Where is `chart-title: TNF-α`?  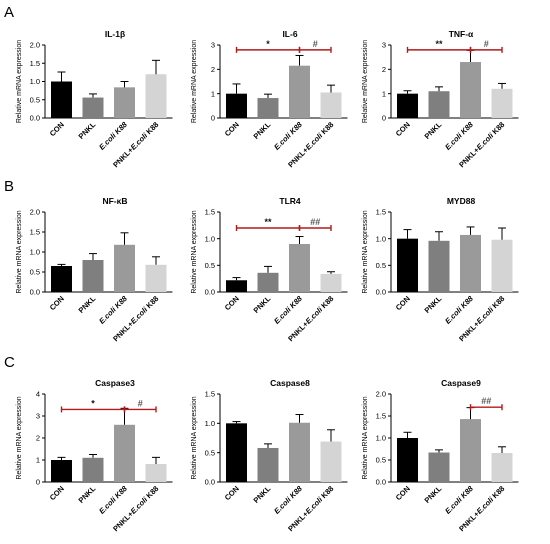
chart-title: TNF-α is located at coordinates (461, 34).